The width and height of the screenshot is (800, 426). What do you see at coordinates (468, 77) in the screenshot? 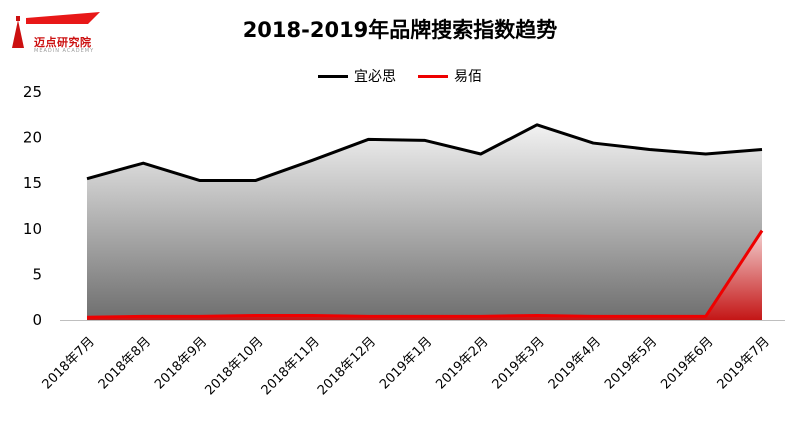
I see `legend-label-series-1: 易佰` at bounding box center [468, 77].